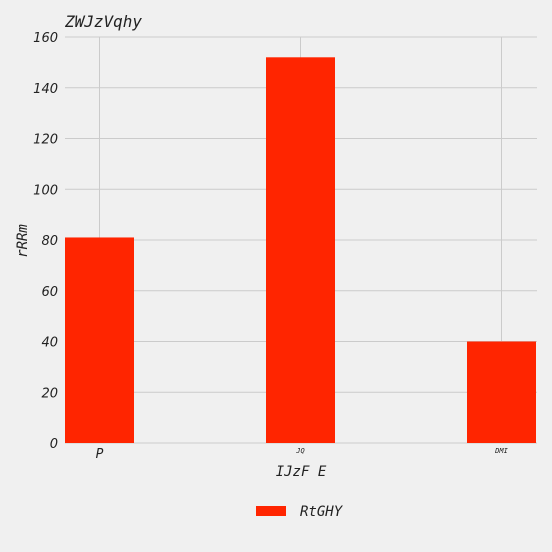  I want to click on bar-jq, so click(300, 250).